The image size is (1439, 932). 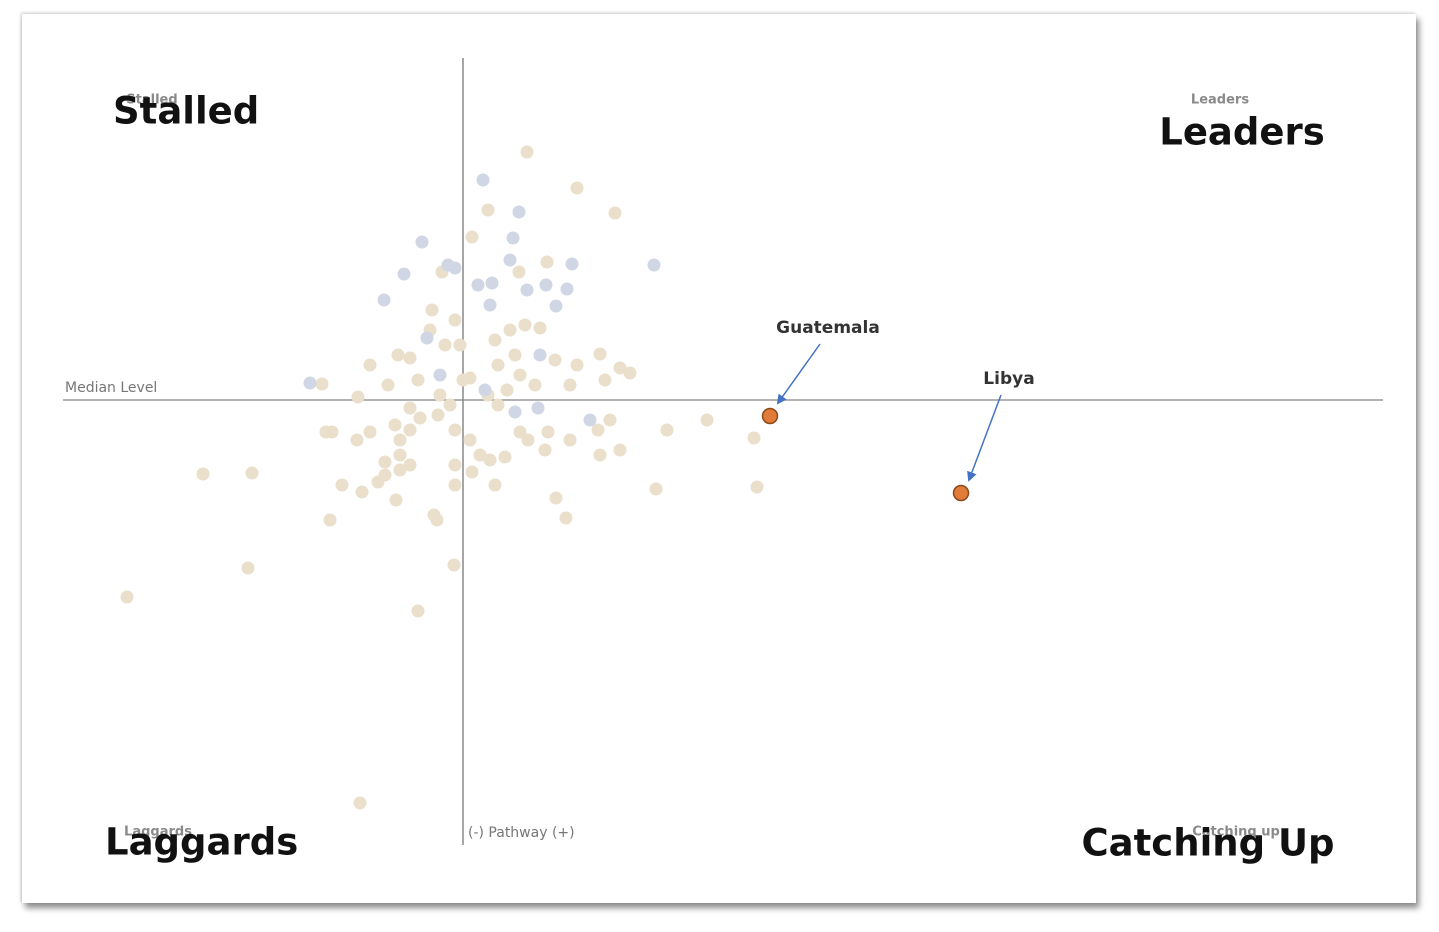 What do you see at coordinates (521, 833) in the screenshot?
I see `x-axis-label: (-) Pathway (+)` at bounding box center [521, 833].